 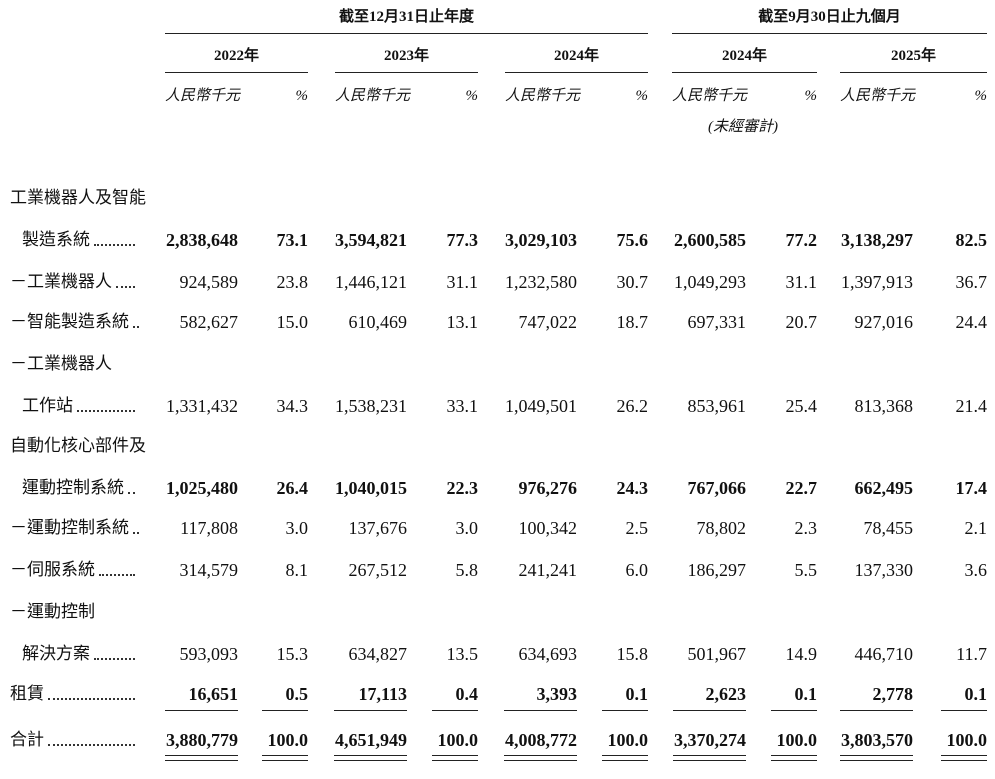 I want to click on cell-value: 34.3, so click(x=292, y=406).